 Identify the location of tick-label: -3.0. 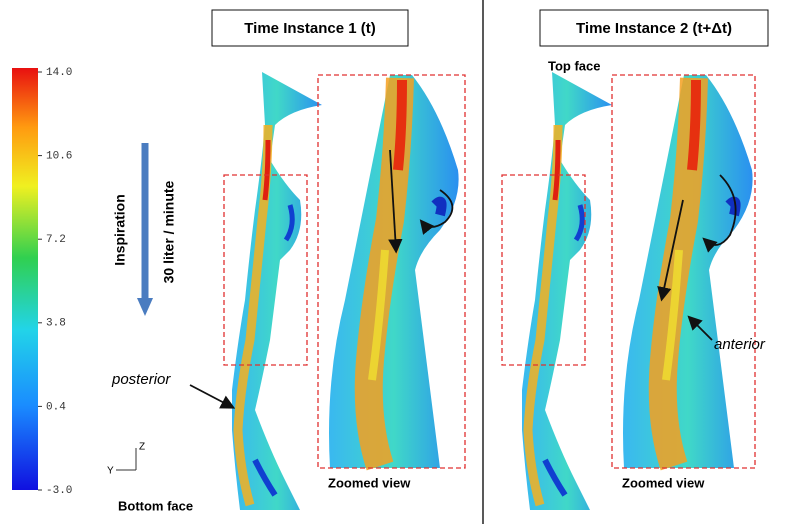
(59, 491).